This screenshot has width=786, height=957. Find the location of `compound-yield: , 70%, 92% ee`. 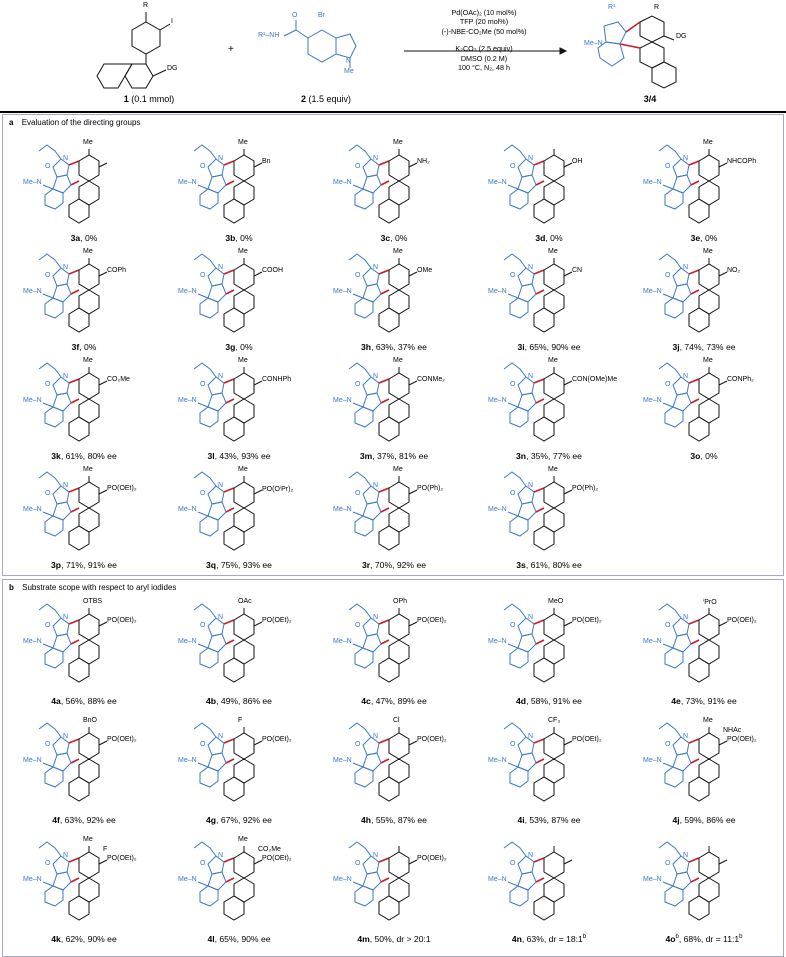

compound-yield: , 70%, 92% ee is located at coordinates (398, 565).